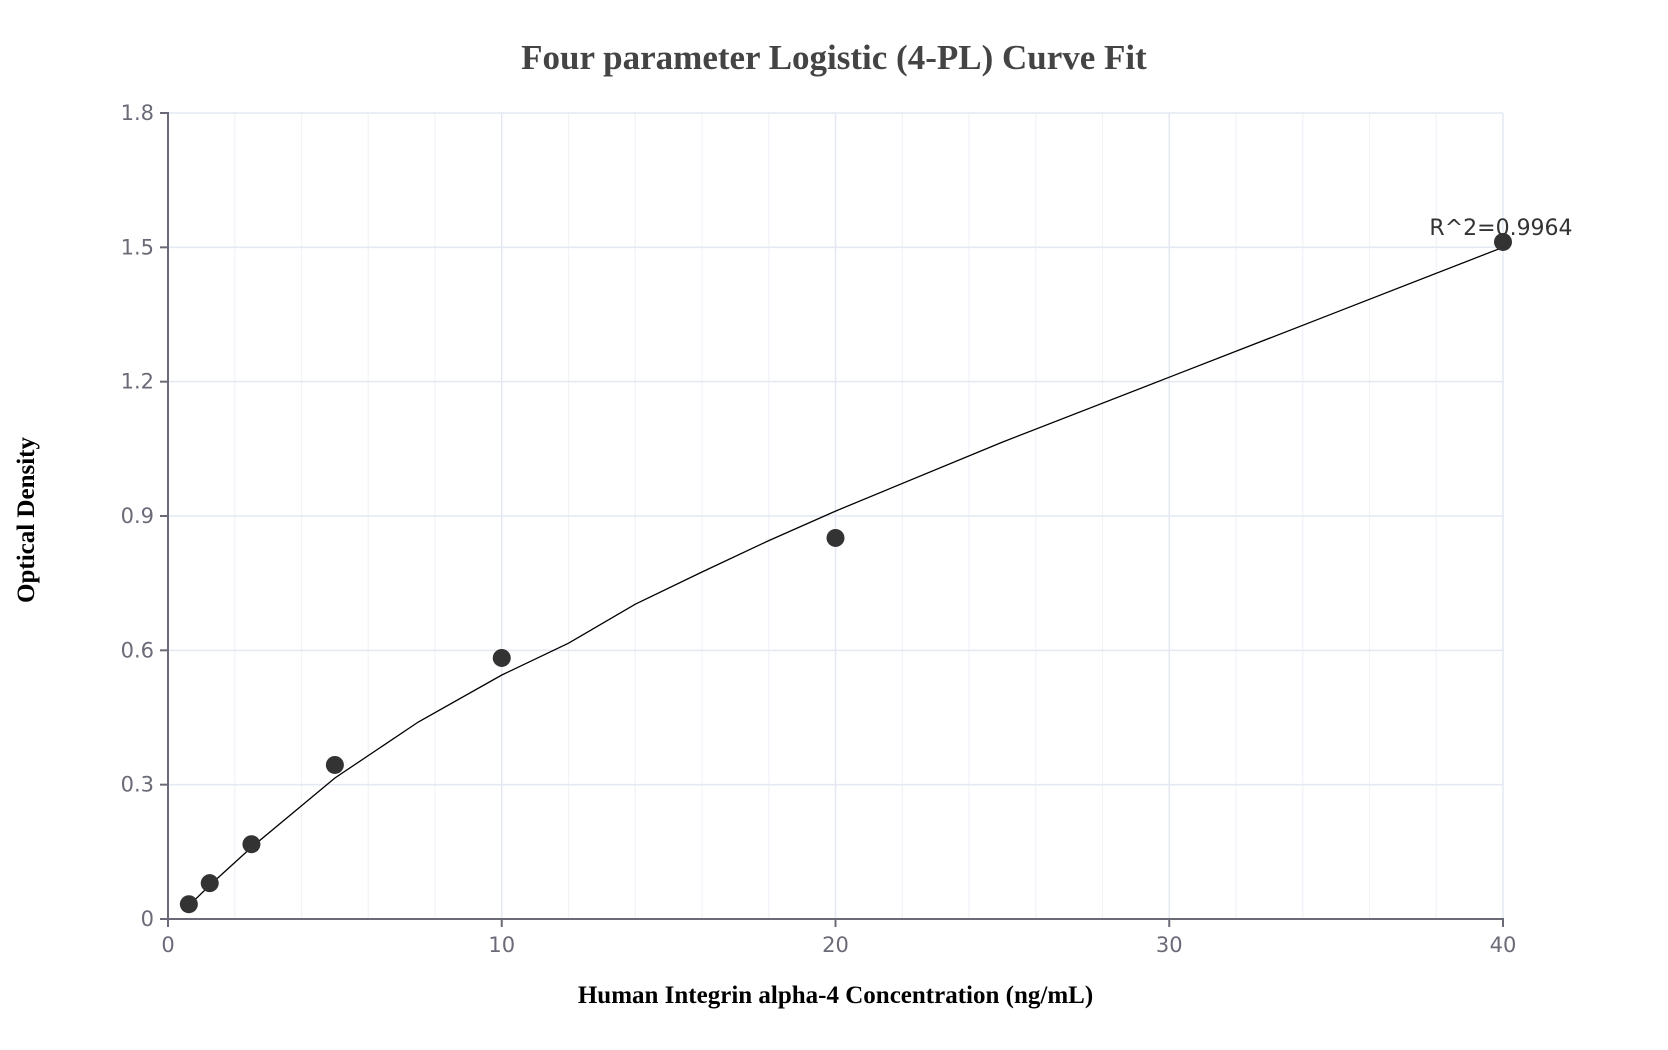 Image resolution: width=1668 pixels, height=1050 pixels. I want to click on y-tick-label: 0.3, so click(137, 785).